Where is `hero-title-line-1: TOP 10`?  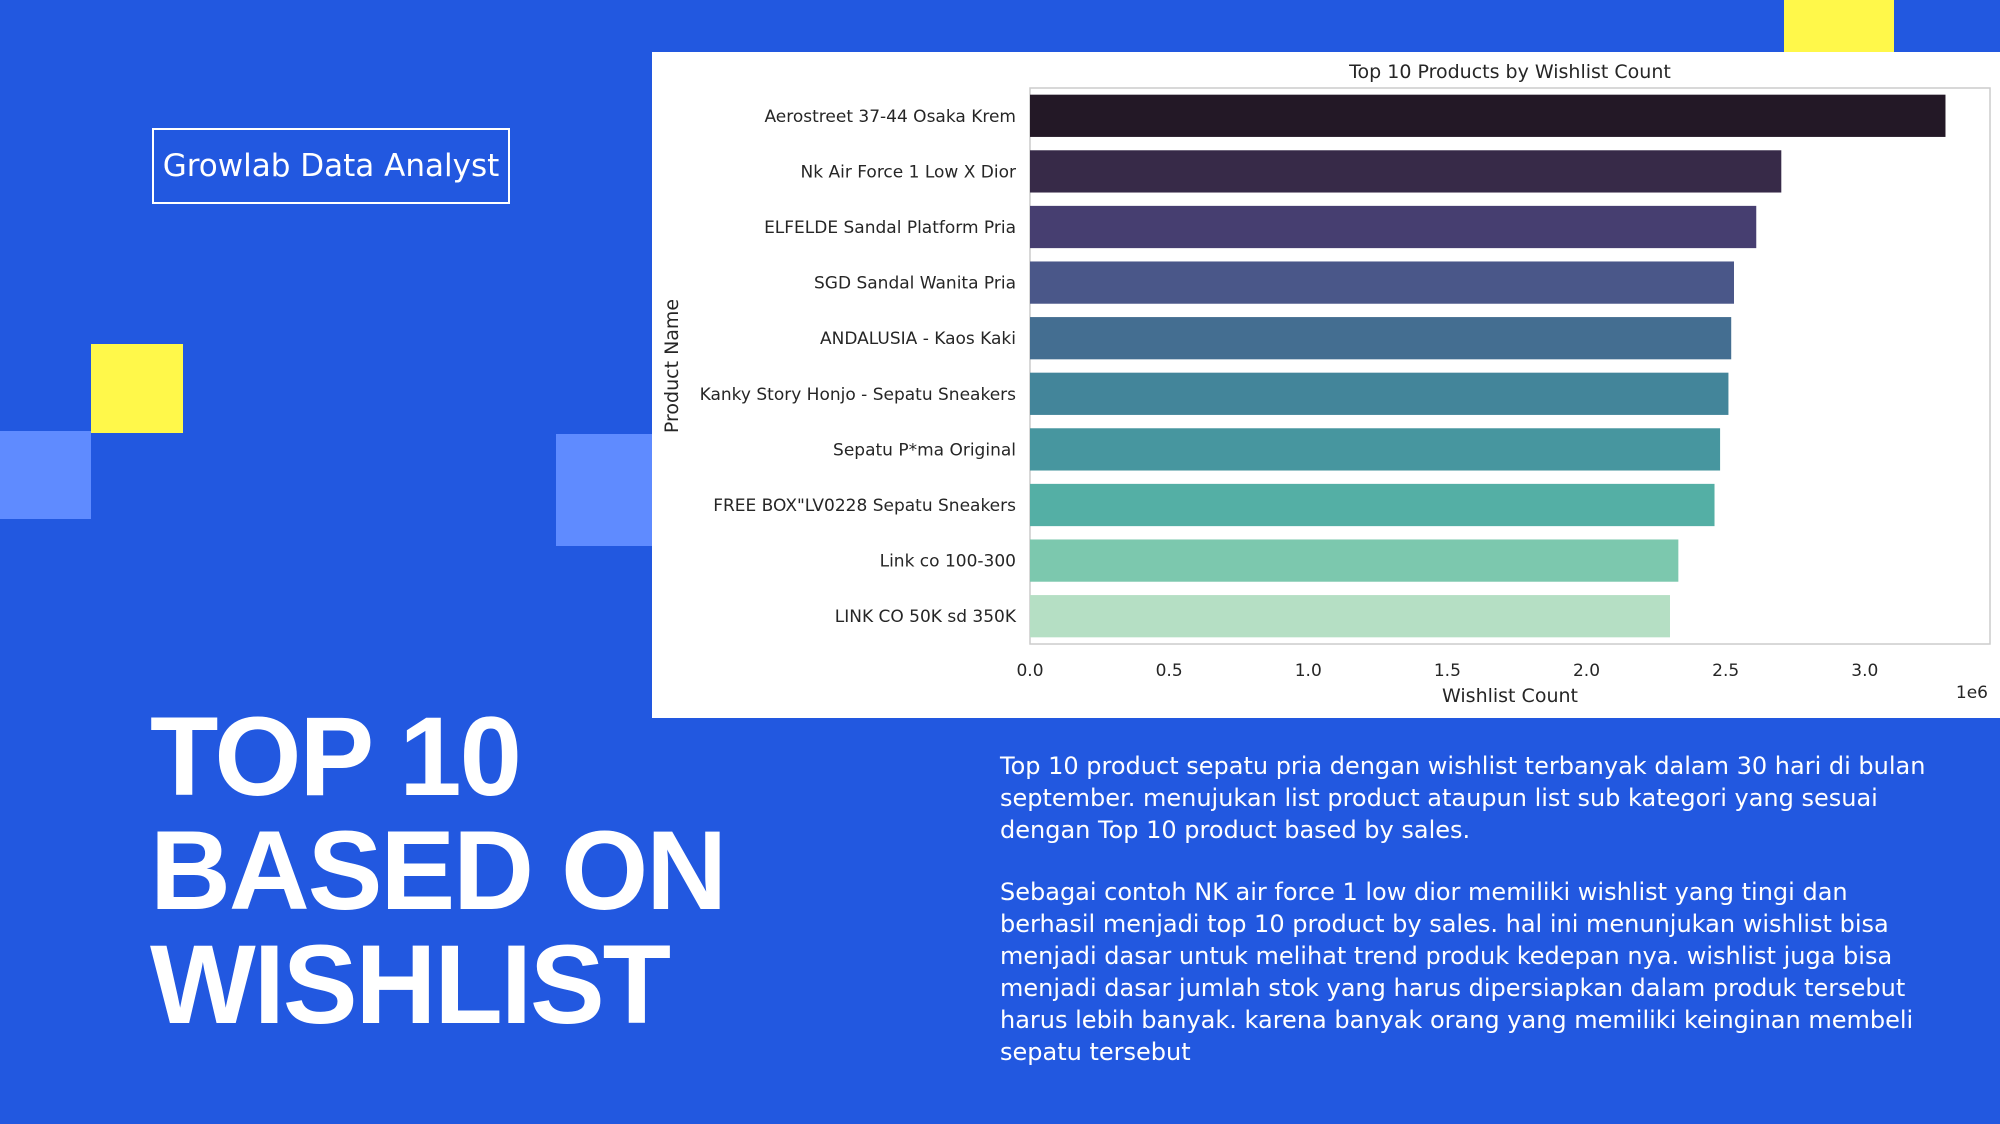
hero-title-line-1: TOP 10 is located at coordinates (336, 756).